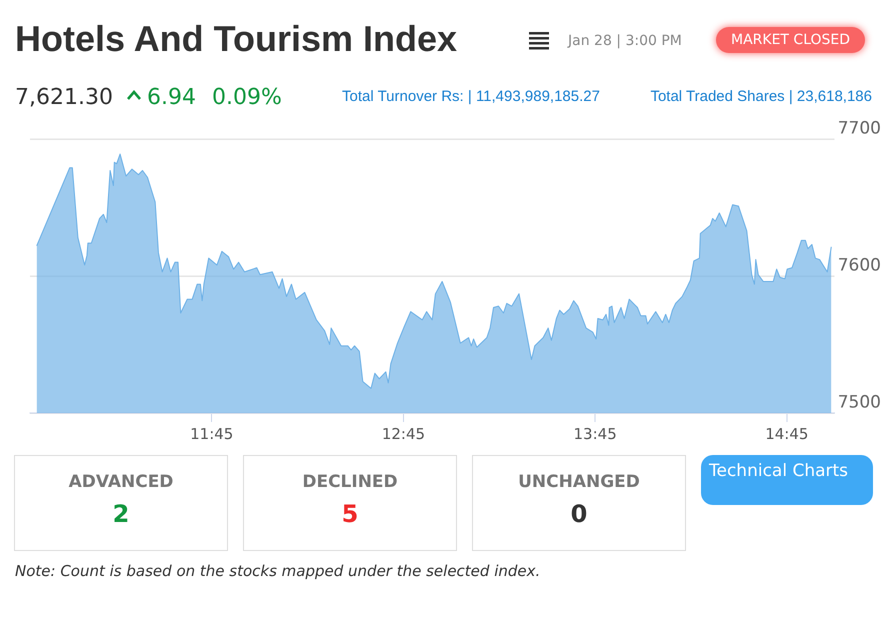  I want to click on text: Total Traded Shares | 23,618,186, so click(761, 96).